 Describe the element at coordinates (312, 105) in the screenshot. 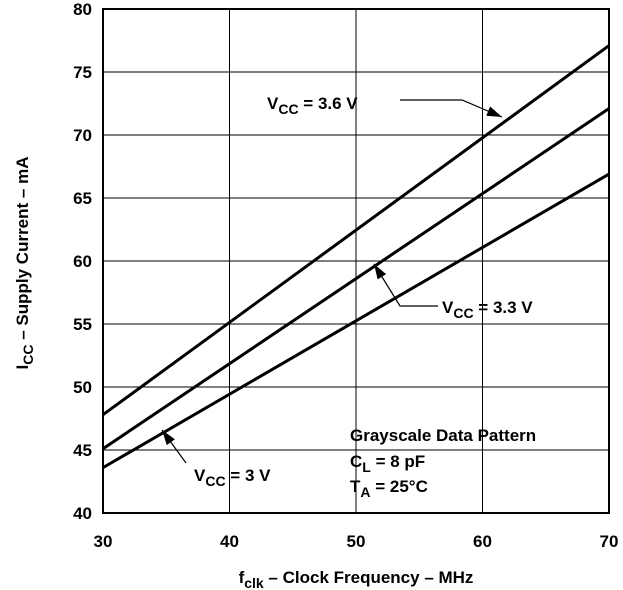

I see `series-label-3v6: VCC = 3.6 V` at that location.